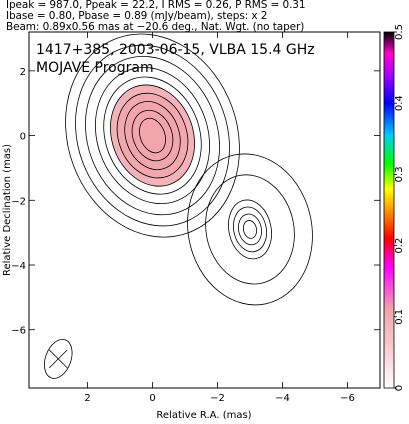 This screenshot has width=409, height=424. I want to click on core-contour, so click(152, 135).